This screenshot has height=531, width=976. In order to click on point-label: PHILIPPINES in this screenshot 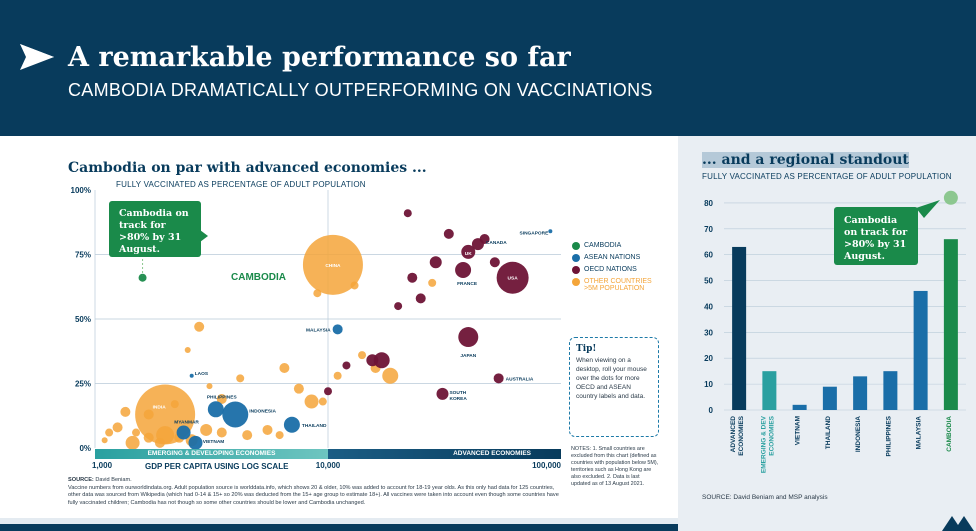, I will do `click(222, 397)`.